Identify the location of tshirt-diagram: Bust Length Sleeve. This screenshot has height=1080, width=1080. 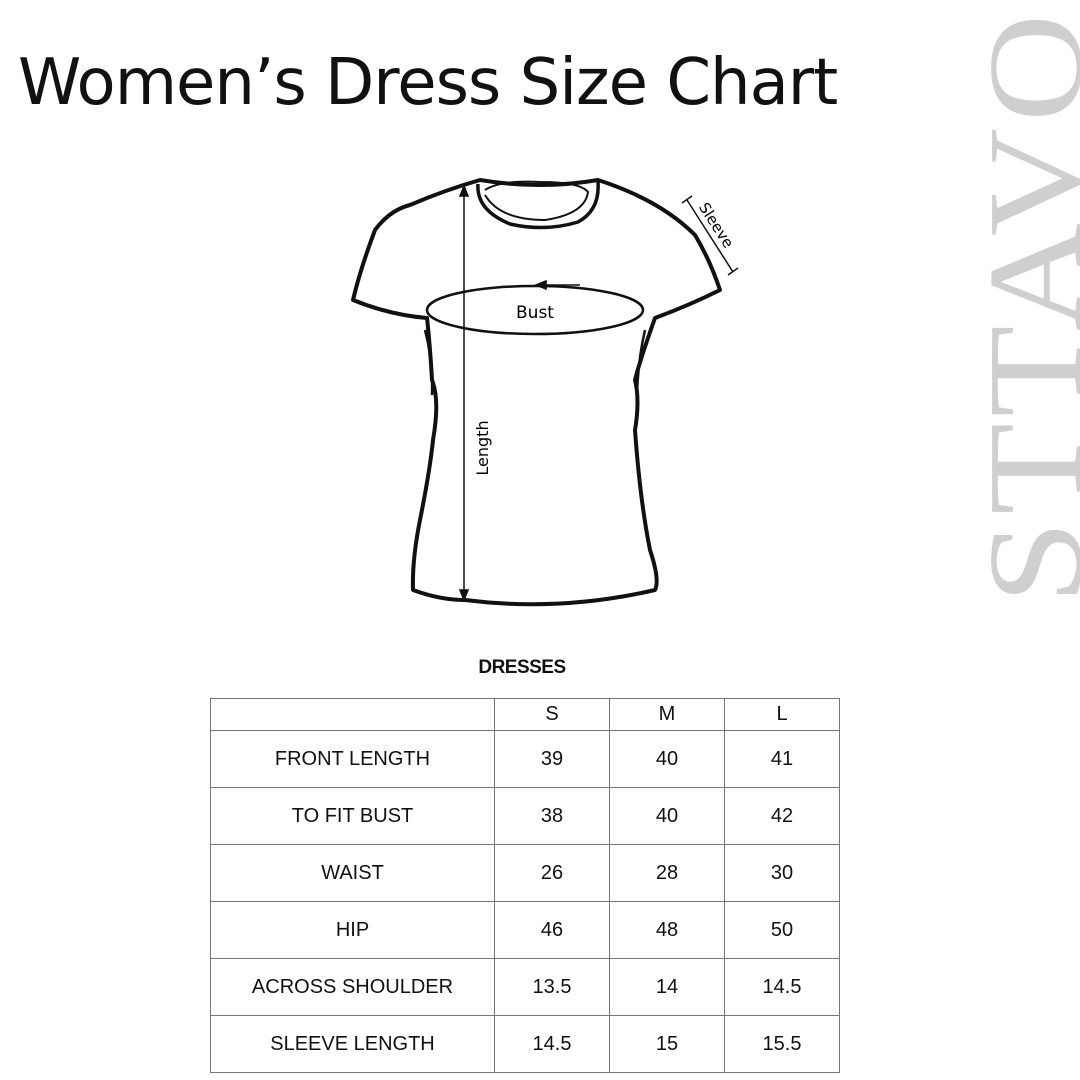
(545, 392).